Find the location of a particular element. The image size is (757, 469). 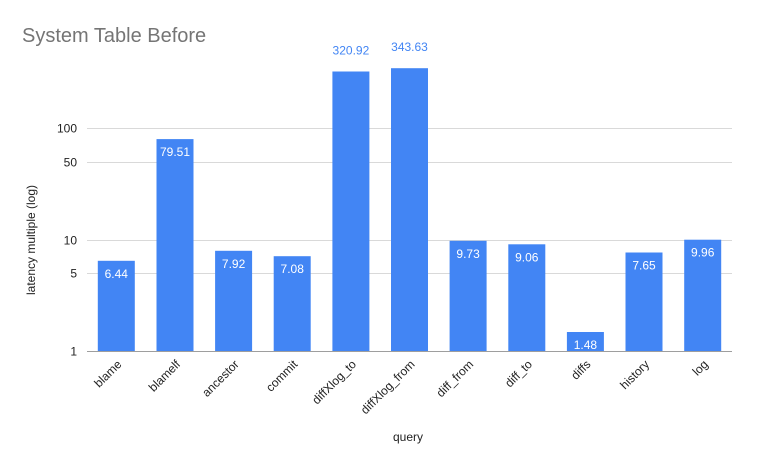

y-tick-label: 100 is located at coordinates (67, 129).